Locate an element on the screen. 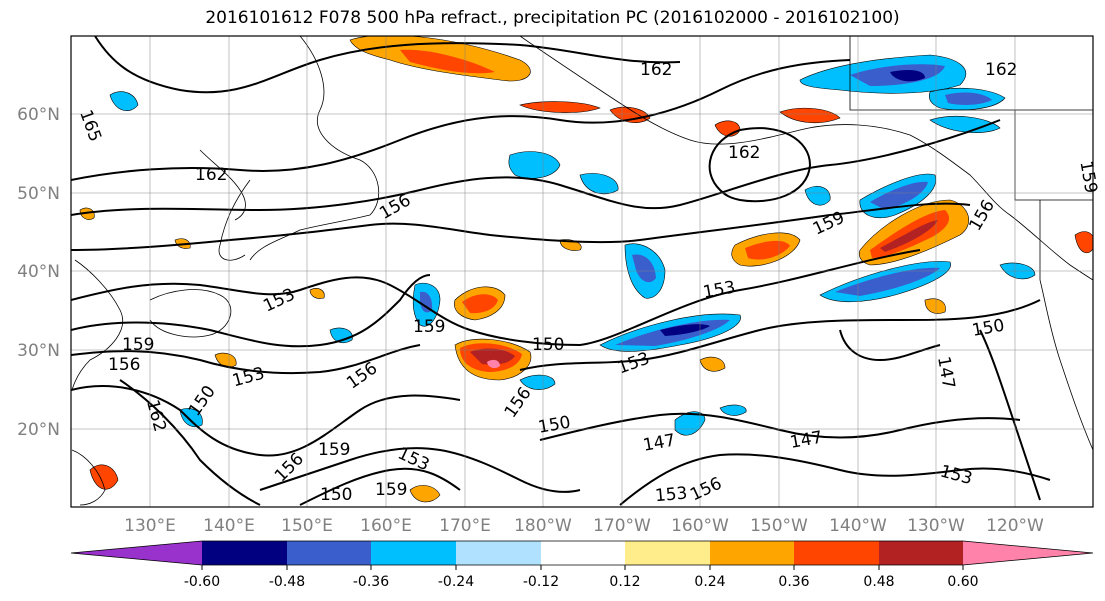 This screenshot has height=601, width=1105. colorbar-tick-label: -0.60 is located at coordinates (202, 582).